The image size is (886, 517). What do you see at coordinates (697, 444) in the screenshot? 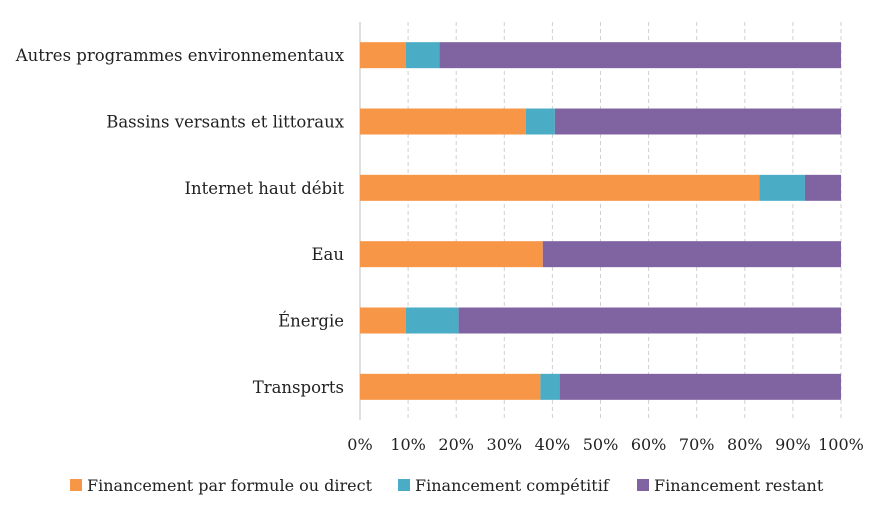
I see `x-tick-label: 70%` at bounding box center [697, 444].